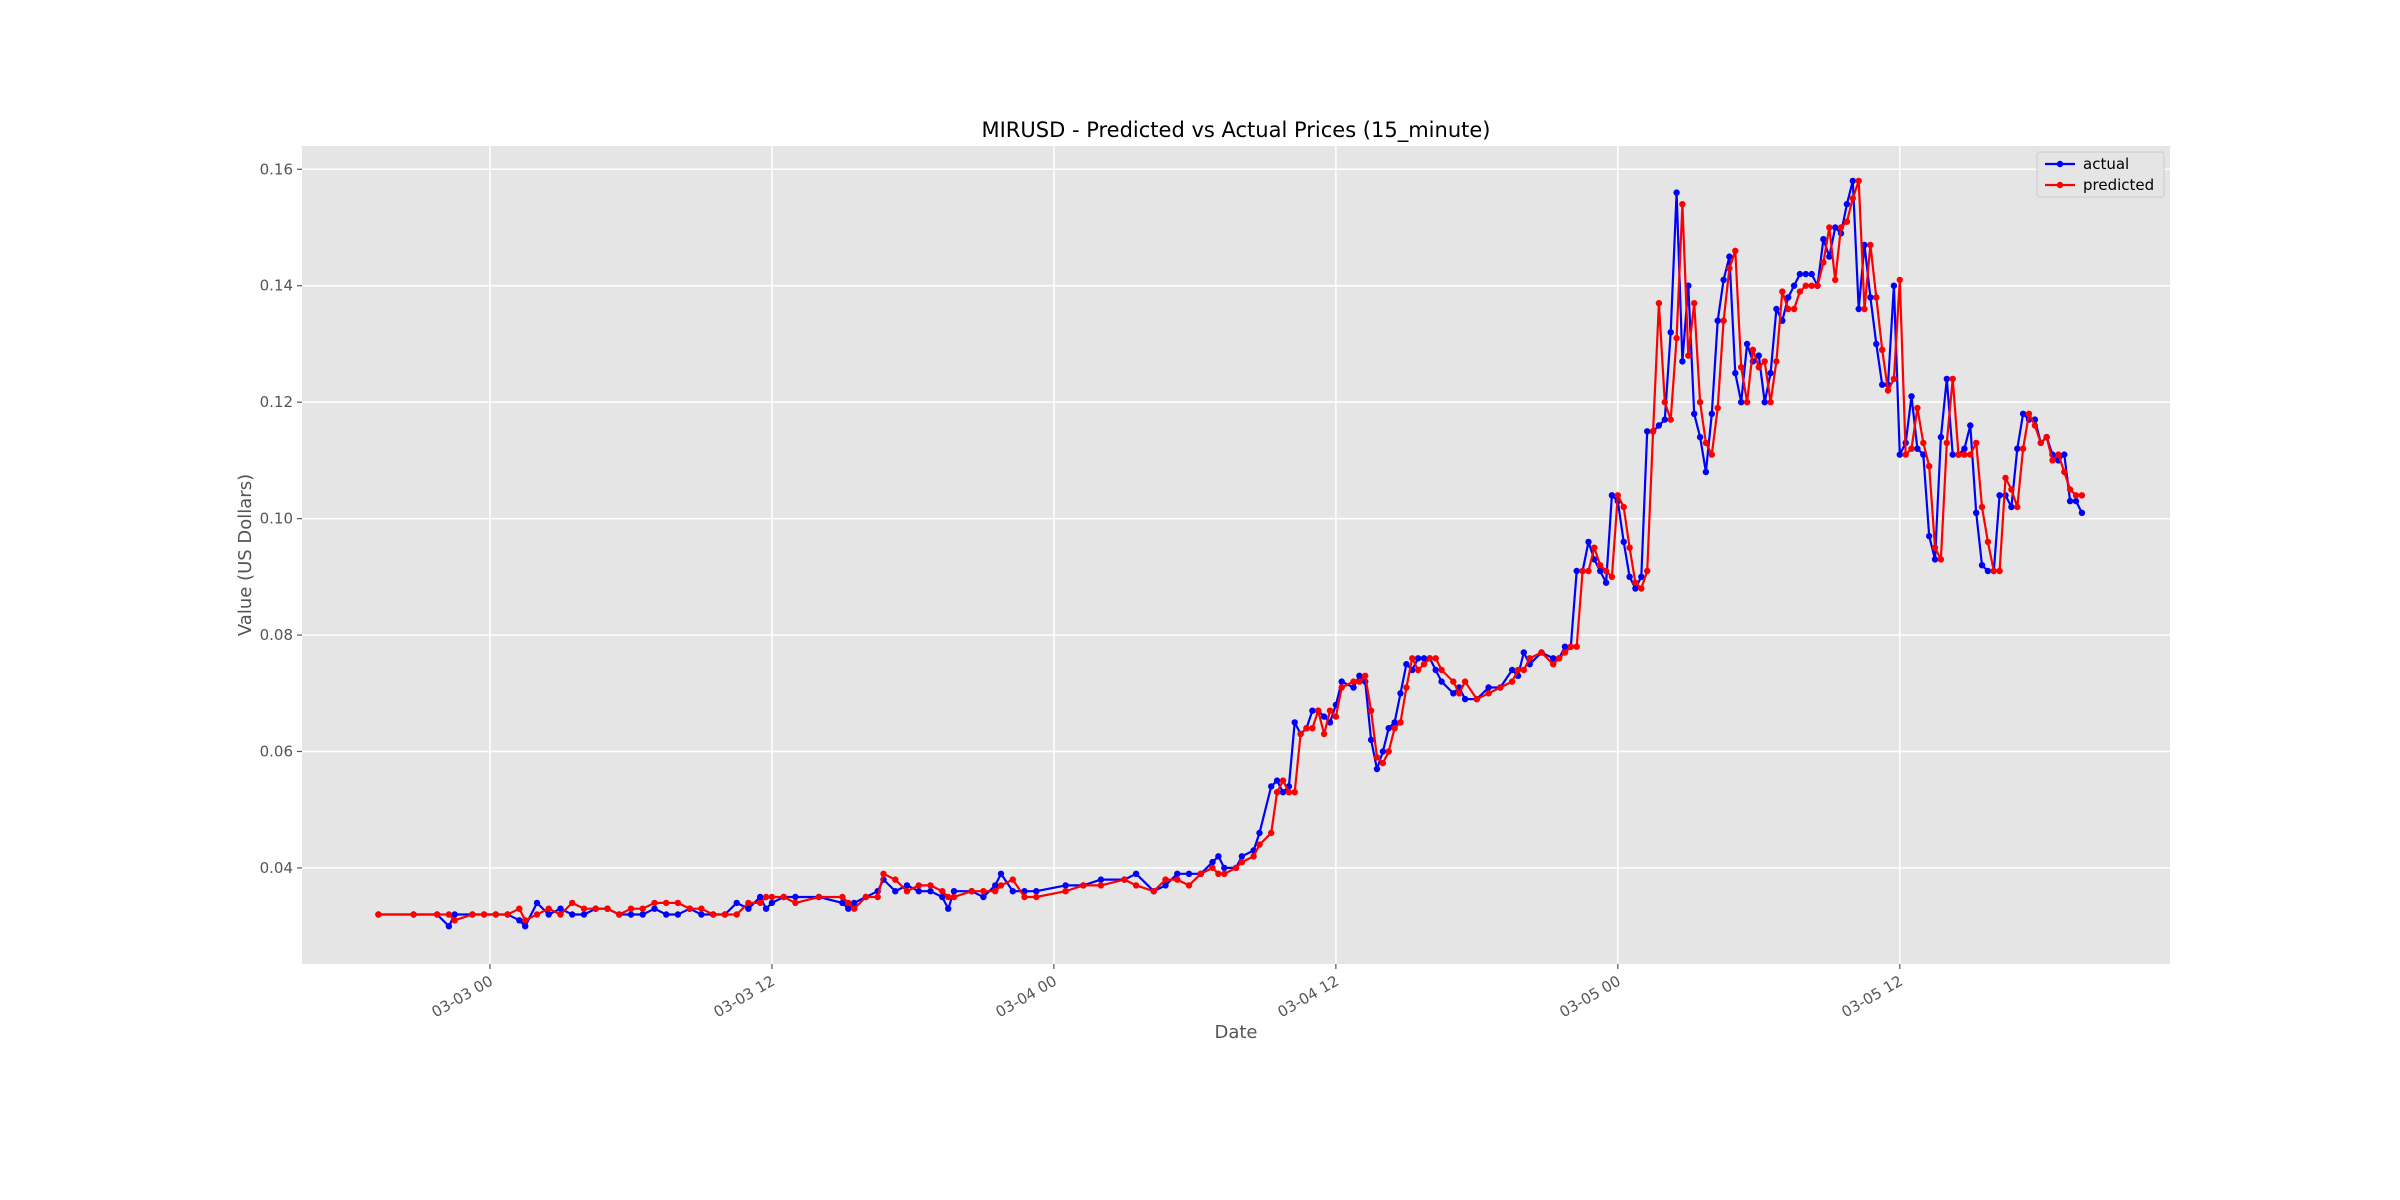 The image size is (2400, 1200). What do you see at coordinates (2118, 185) in the screenshot?
I see `legend-label-predicted: predicted` at bounding box center [2118, 185].